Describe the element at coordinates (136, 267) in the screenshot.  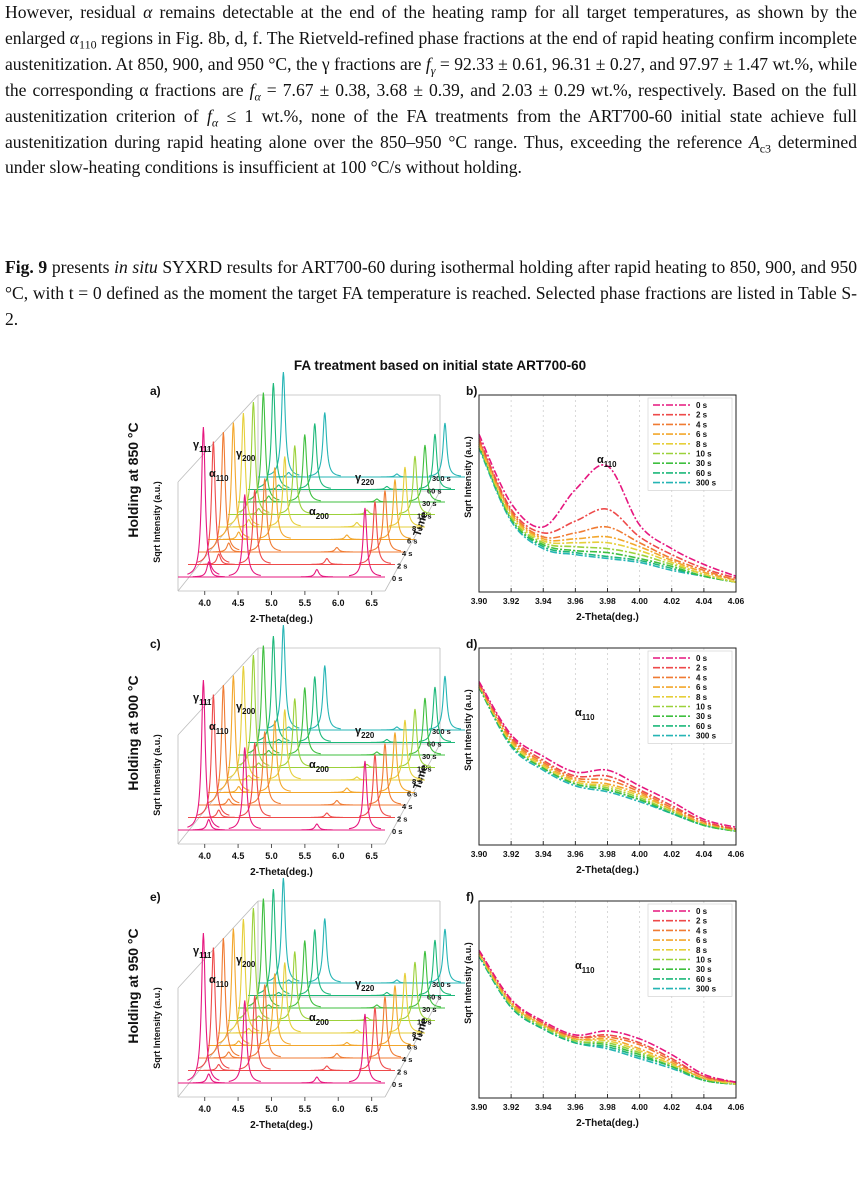
I see `text: in situ` at that location.